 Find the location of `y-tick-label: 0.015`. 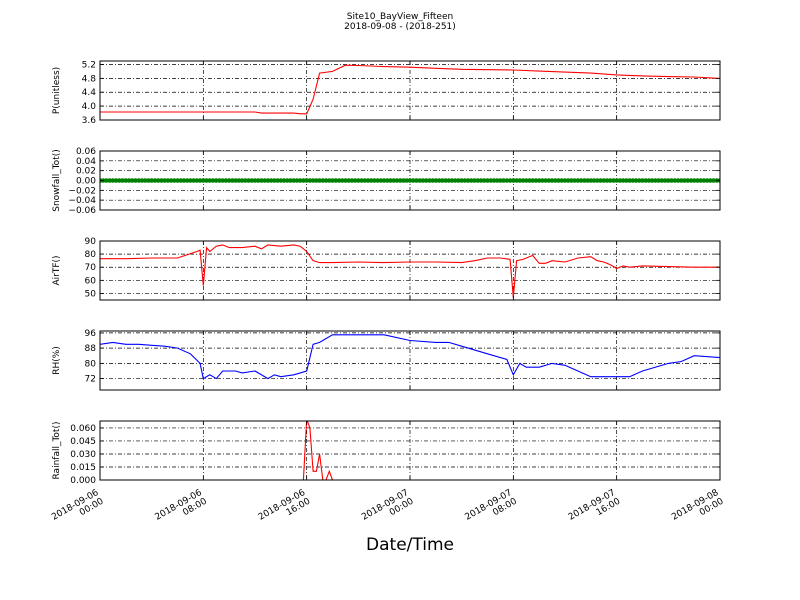

y-tick-label: 0.015 is located at coordinates (83, 468).